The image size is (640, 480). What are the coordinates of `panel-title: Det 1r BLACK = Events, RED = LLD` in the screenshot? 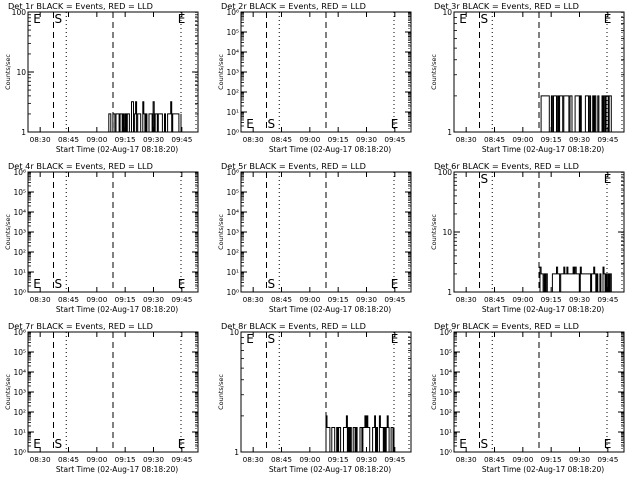 It's located at (80, 6).